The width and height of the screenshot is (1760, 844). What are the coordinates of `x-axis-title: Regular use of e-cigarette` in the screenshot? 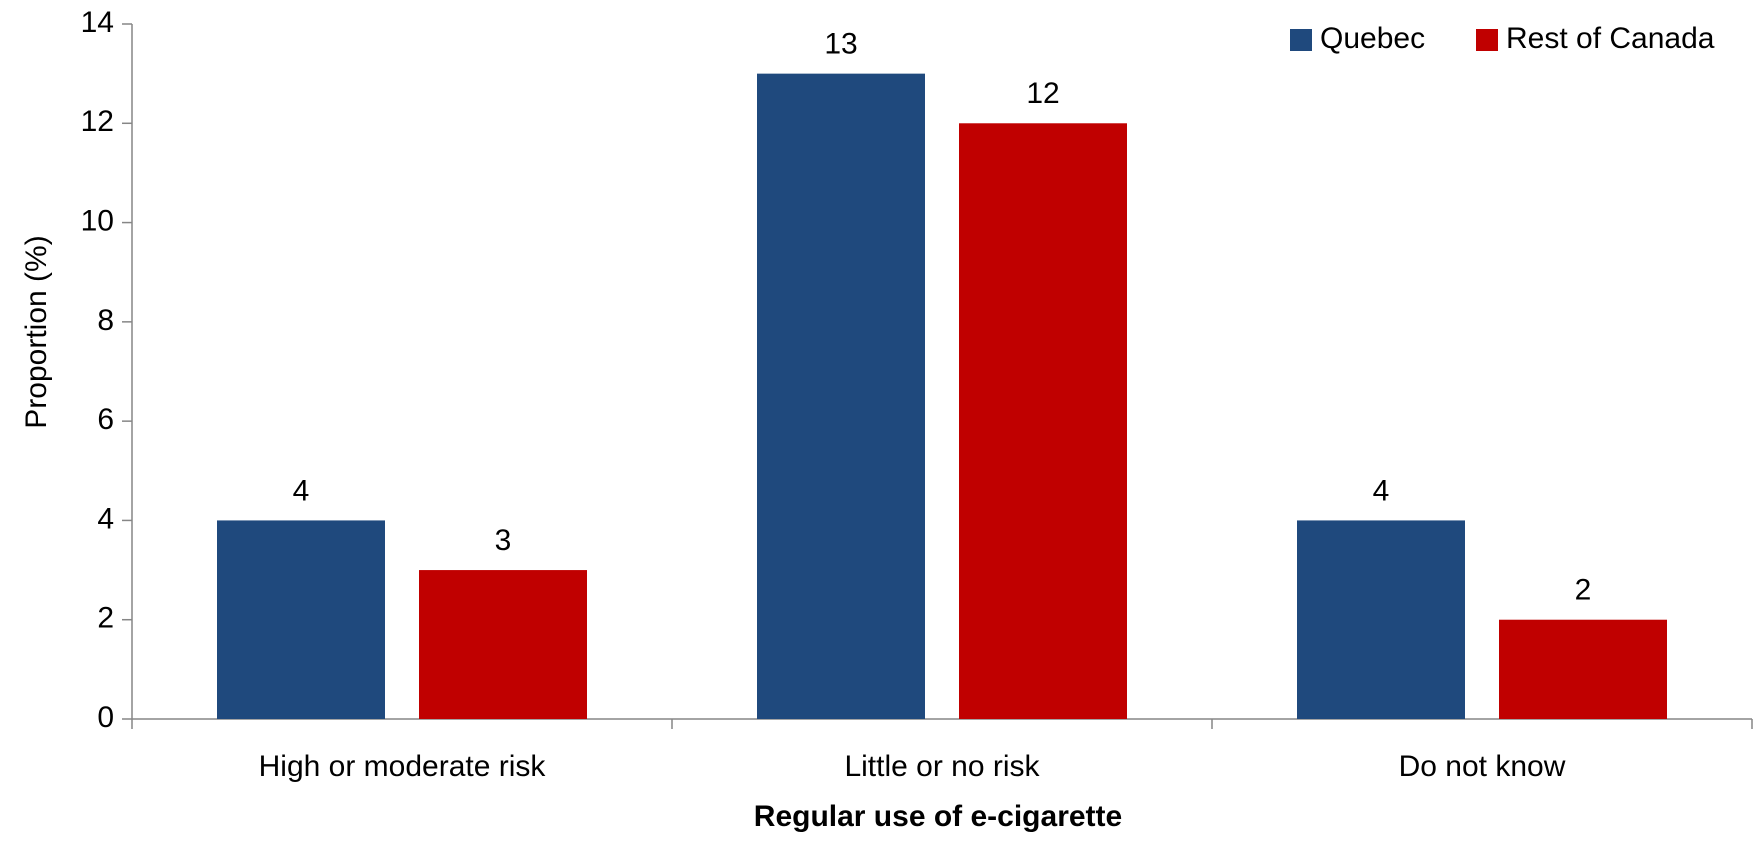 It's located at (938, 816).